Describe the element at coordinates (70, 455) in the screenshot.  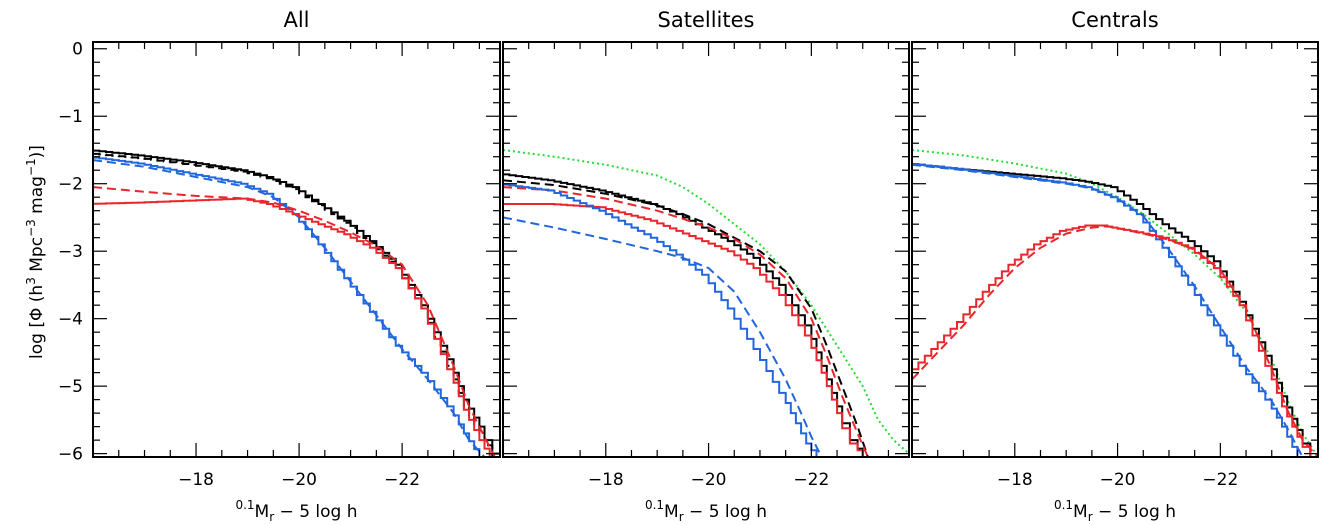
I see `y-tick-label: −6` at that location.